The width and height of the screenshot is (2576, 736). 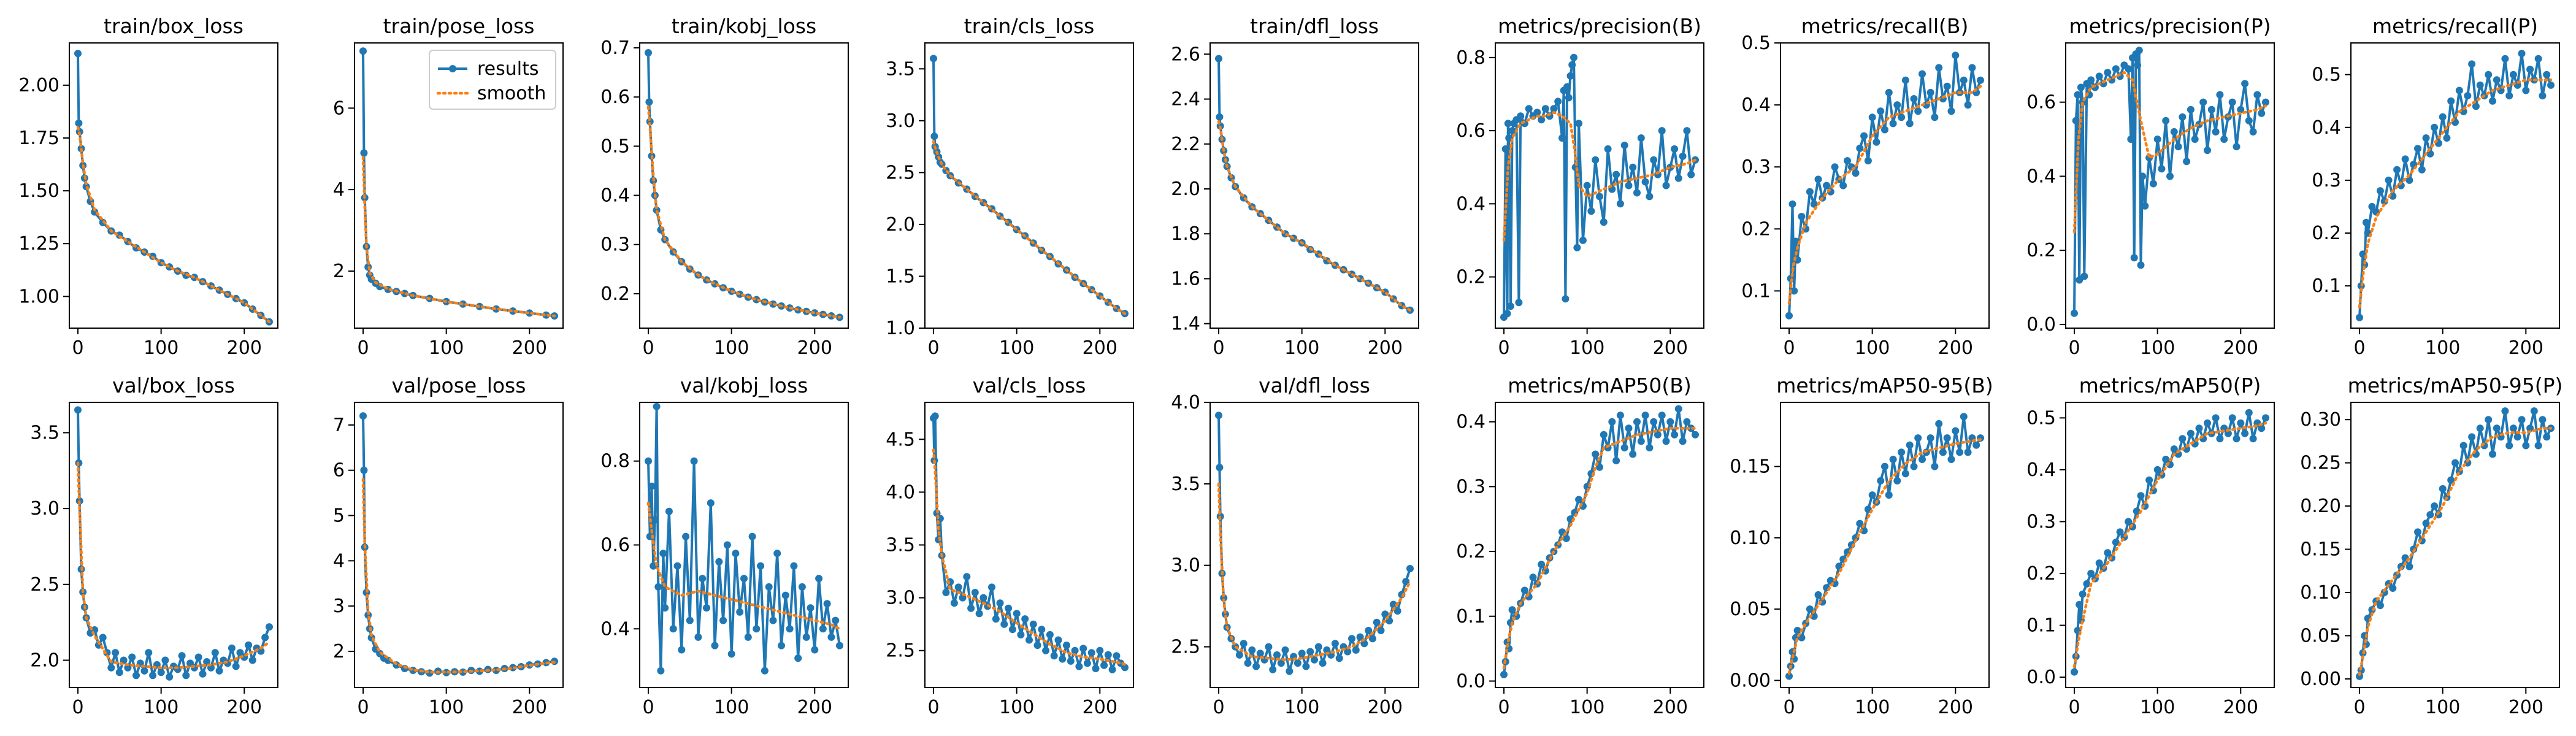 I want to click on x-tick-label: 200, so click(x=244, y=707).